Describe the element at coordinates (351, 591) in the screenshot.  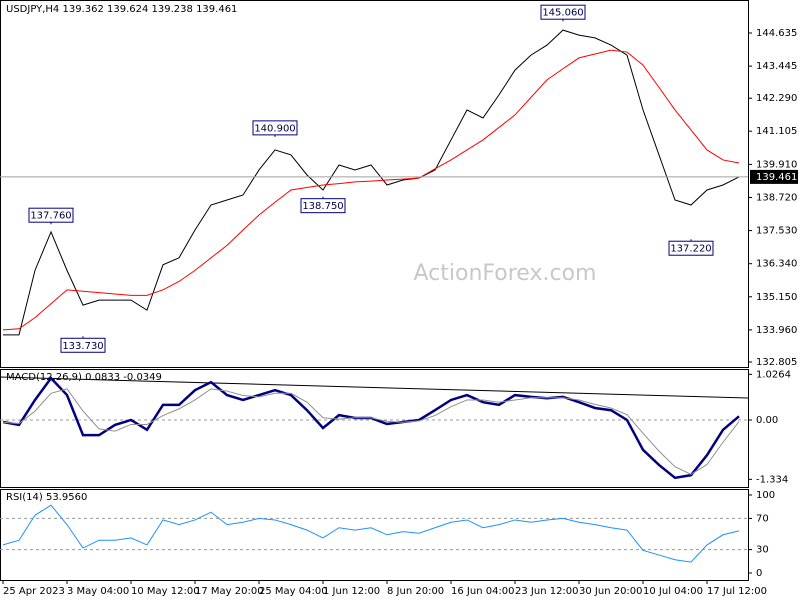
I see `x-tick-label: 1 Jun 12:00` at that location.